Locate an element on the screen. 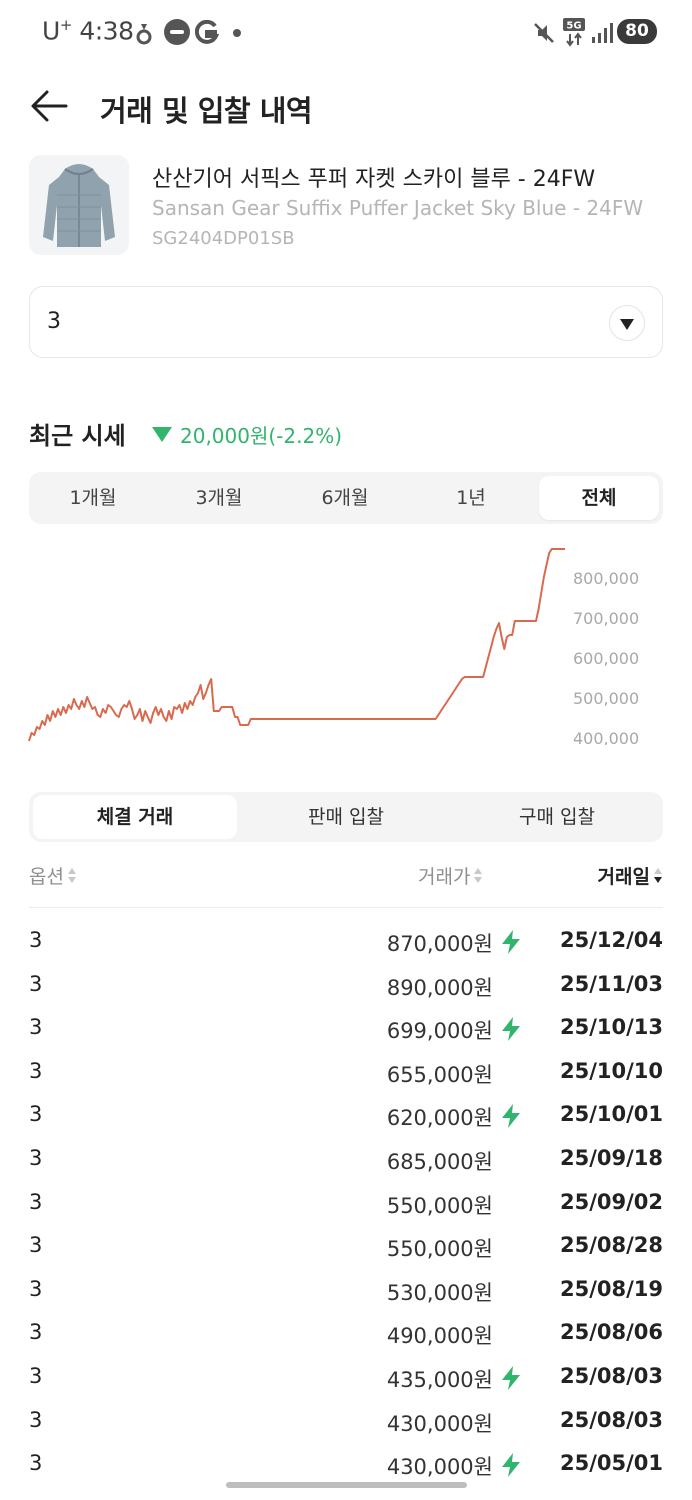 Image resolution: width=692 pixels, height=1500 pixels. row-price: 550,000원 is located at coordinates (439, 1205).